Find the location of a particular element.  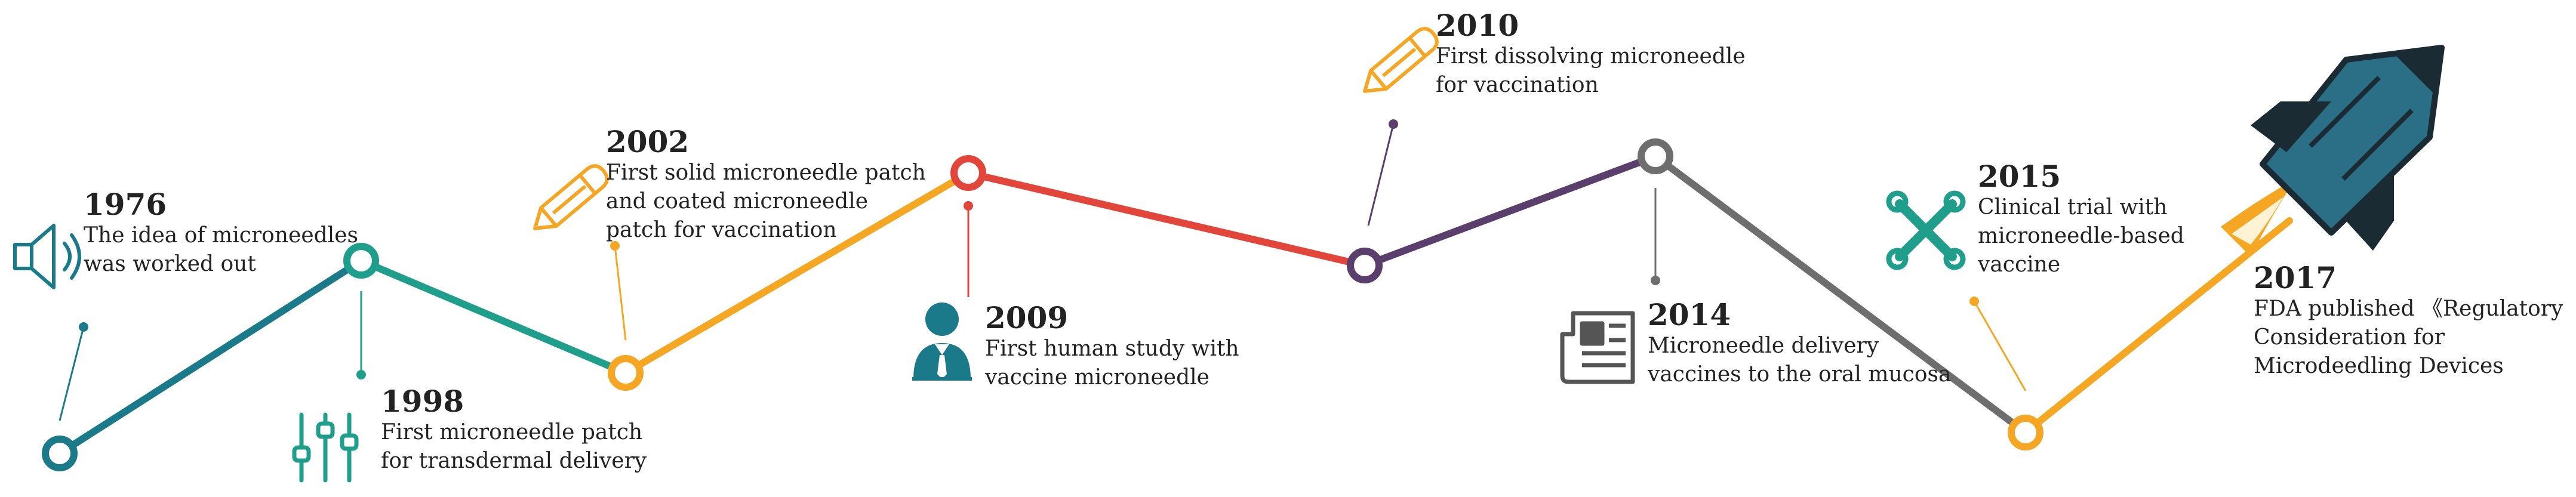

milestone-year: 1976 is located at coordinates (125, 204).